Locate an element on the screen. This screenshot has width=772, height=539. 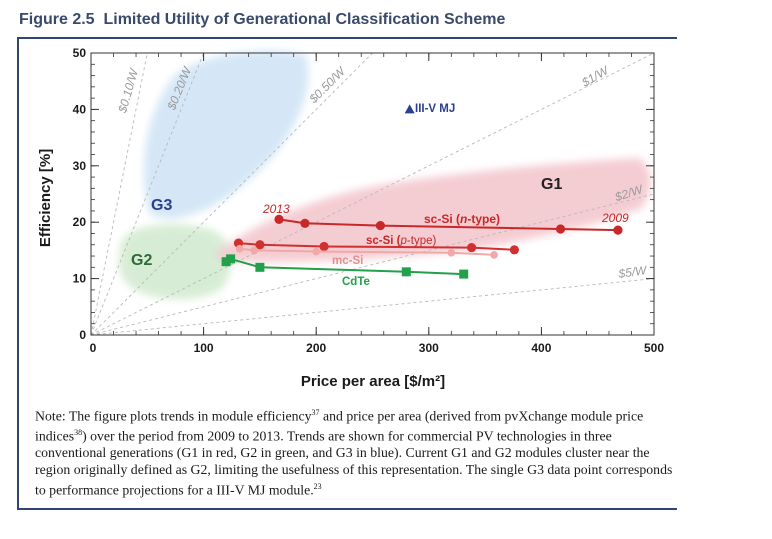
region-g1 is located at coordinates (433, 210).